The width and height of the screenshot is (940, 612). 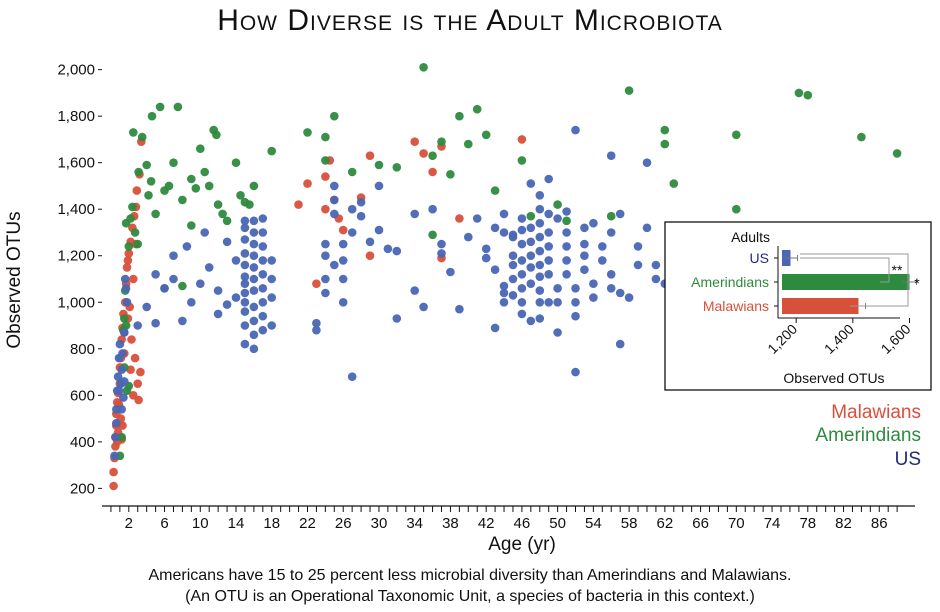 I want to click on y-tick-label: 200, so click(x=82, y=488).